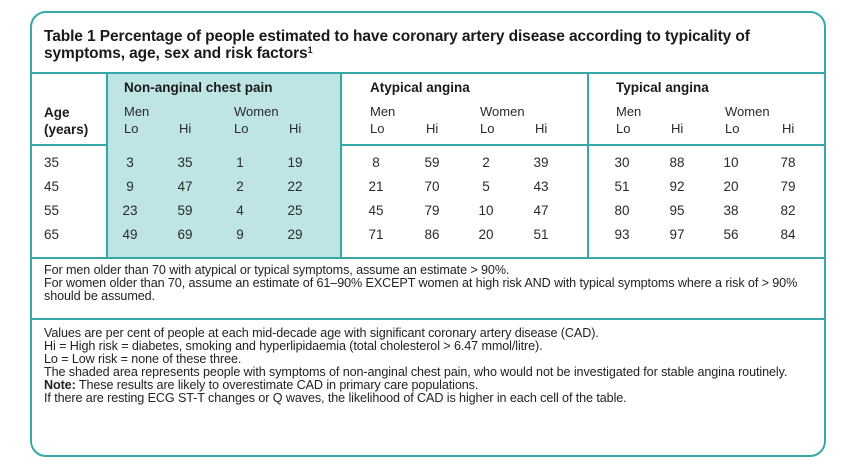 The height and width of the screenshot is (467, 850). Describe the element at coordinates (541, 186) in the screenshot. I see `value-cell: 43` at that location.